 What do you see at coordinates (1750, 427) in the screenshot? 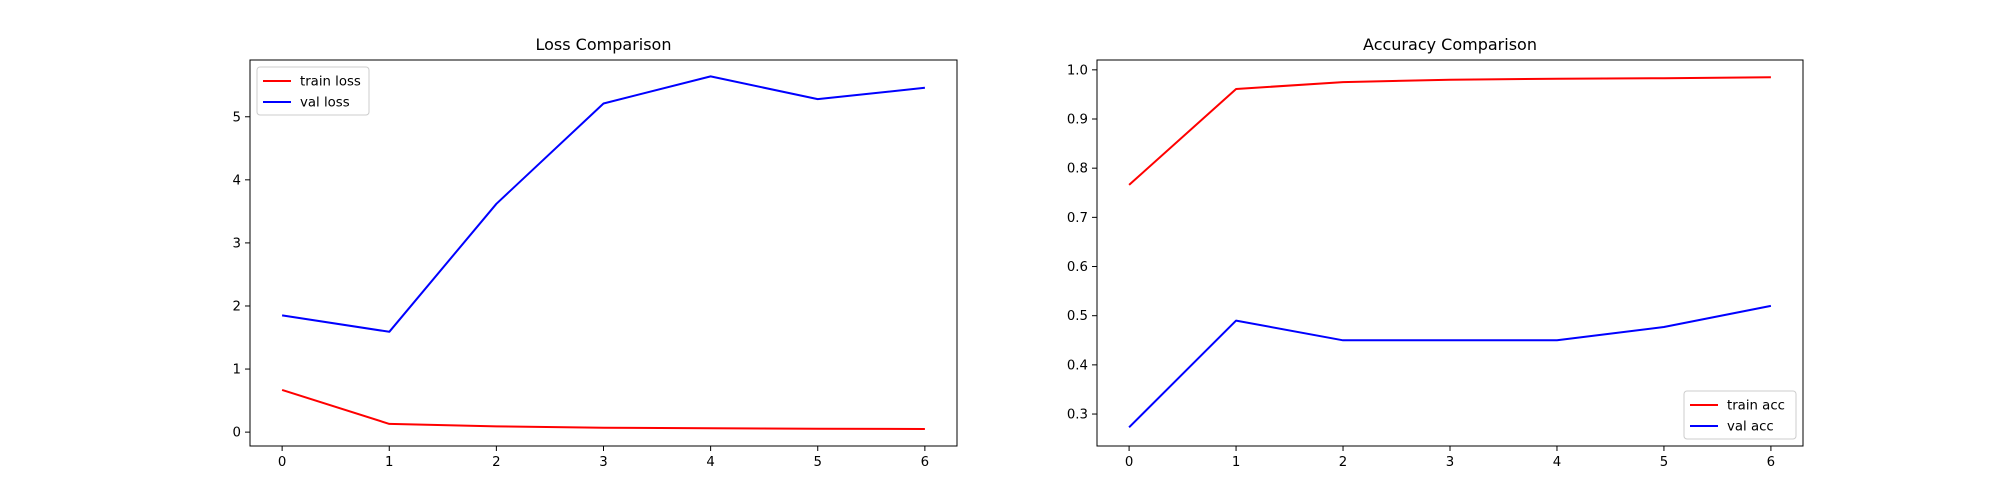
I see `legend-label: val acc` at bounding box center [1750, 427].